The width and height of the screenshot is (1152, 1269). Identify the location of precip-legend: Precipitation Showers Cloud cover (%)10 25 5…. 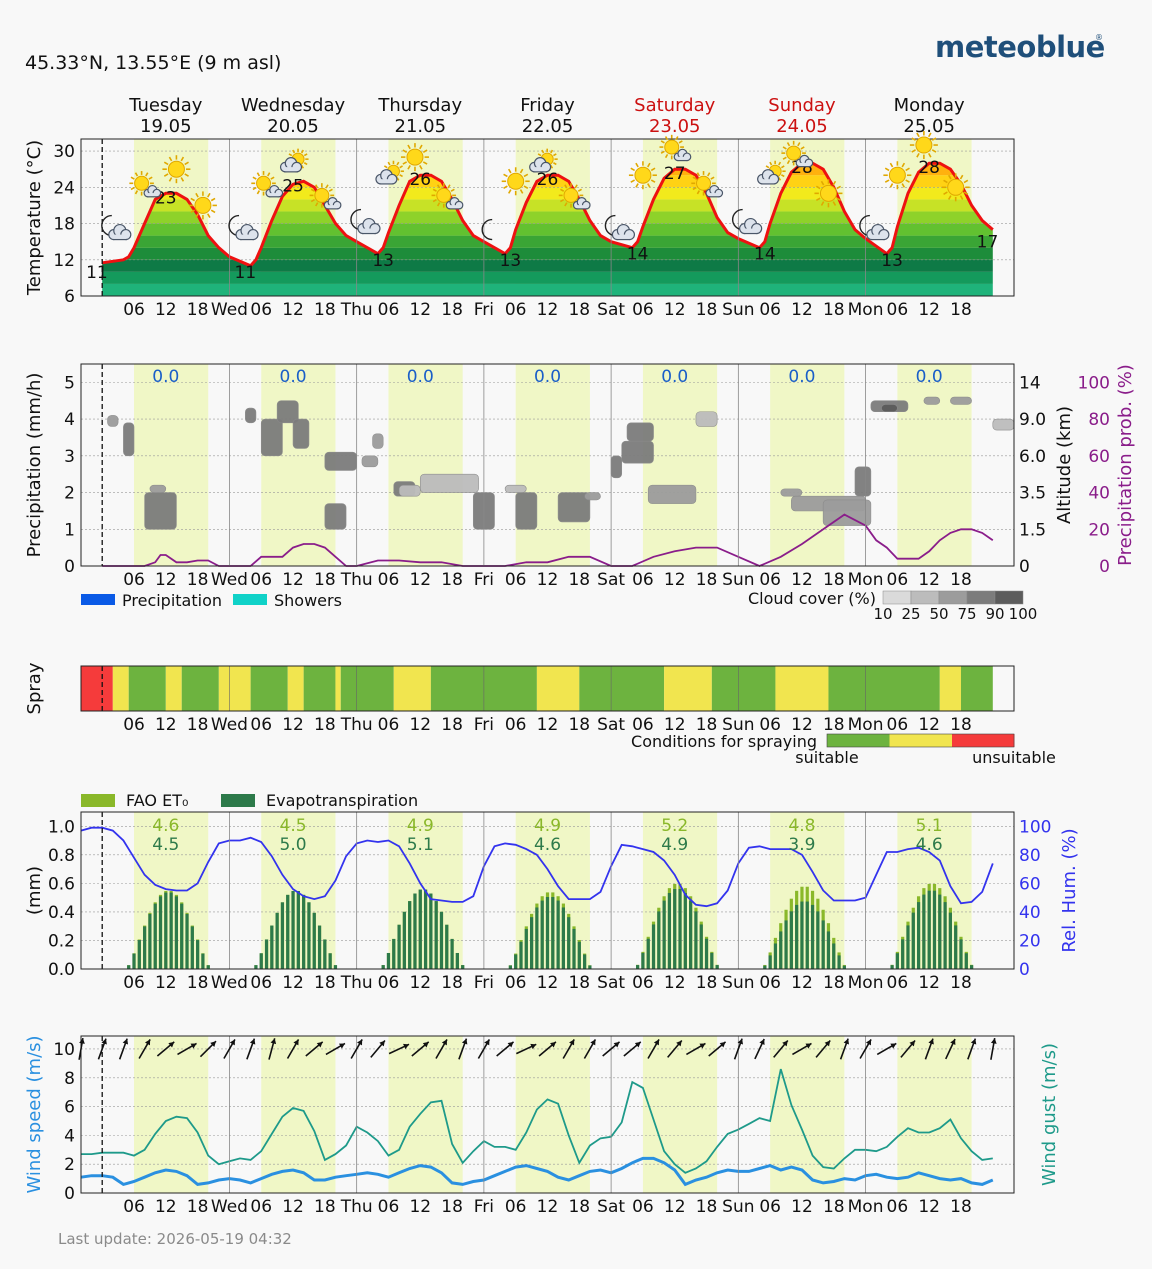
(559, 606).